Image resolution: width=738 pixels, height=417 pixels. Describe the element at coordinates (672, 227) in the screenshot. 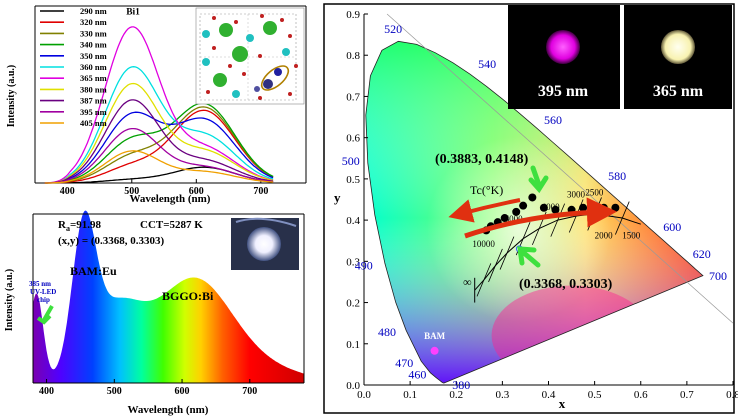

I see `wavelength-label: 600` at that location.